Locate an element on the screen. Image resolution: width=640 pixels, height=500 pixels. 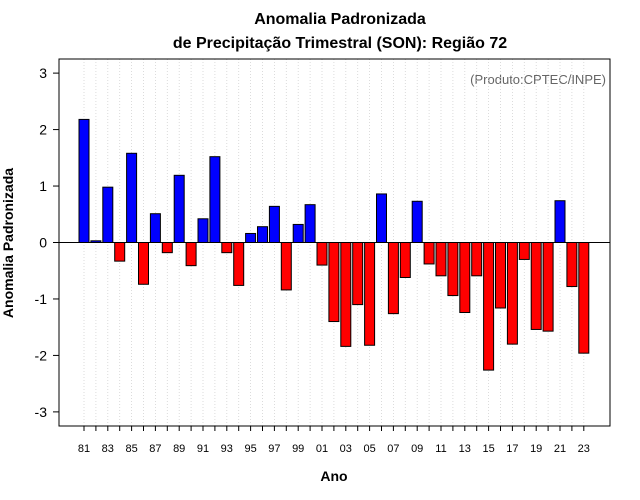
y-tick-label: -2 is located at coordinates (41, 355).